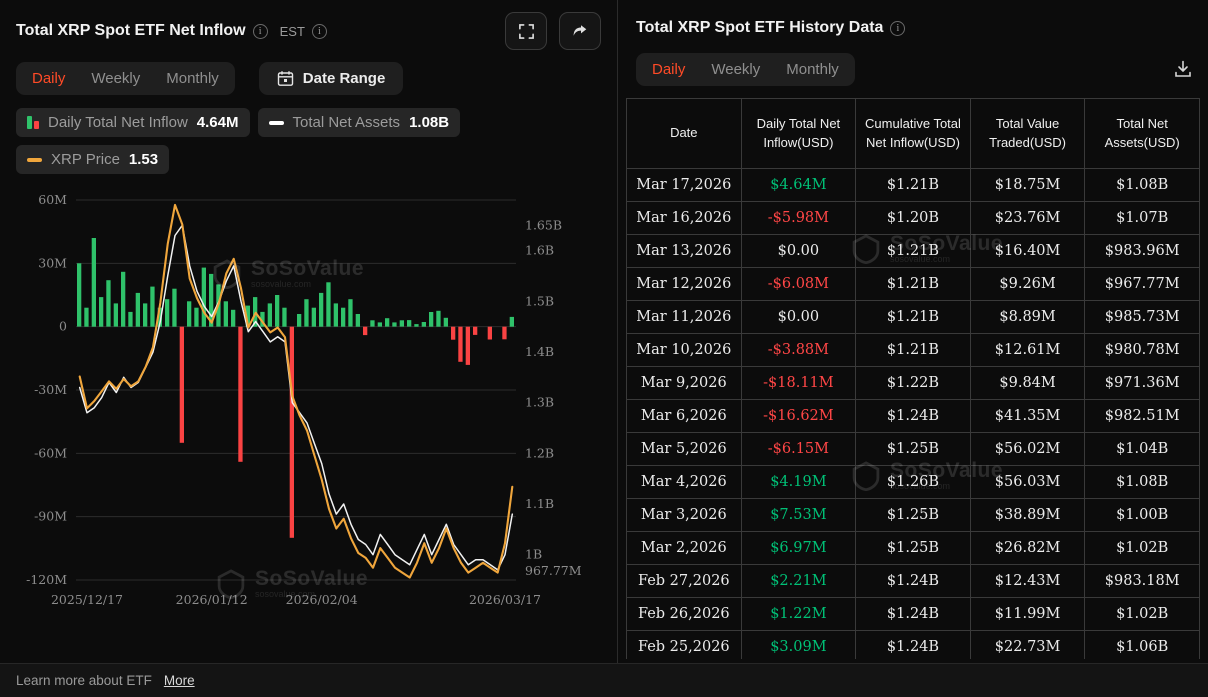 Image resolution: width=1208 pixels, height=697 pixels. What do you see at coordinates (359, 122) in the screenshot?
I see `legend-total-net-assets: Total Net Assets 1.08B` at bounding box center [359, 122].